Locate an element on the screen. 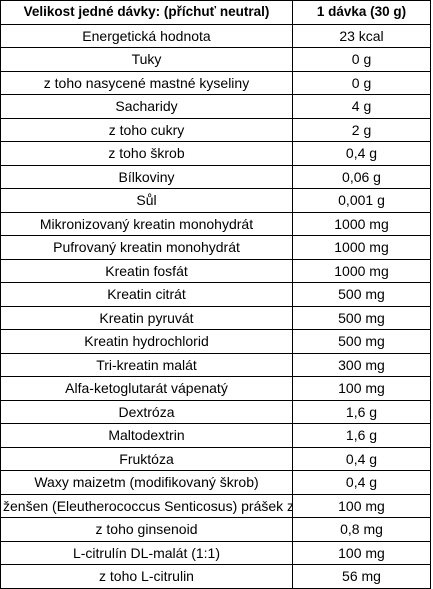  row-label: Tri-kreatin malát is located at coordinates (146, 364).